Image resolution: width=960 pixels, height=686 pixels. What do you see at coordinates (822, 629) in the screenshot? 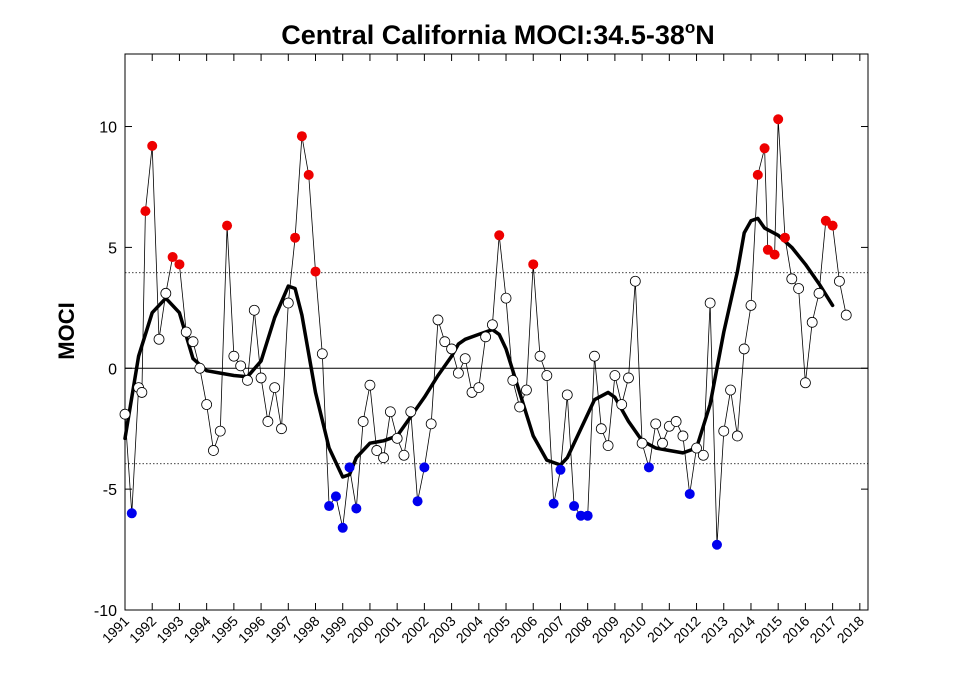
I see `x-tick-label: 2017` at bounding box center [822, 629].